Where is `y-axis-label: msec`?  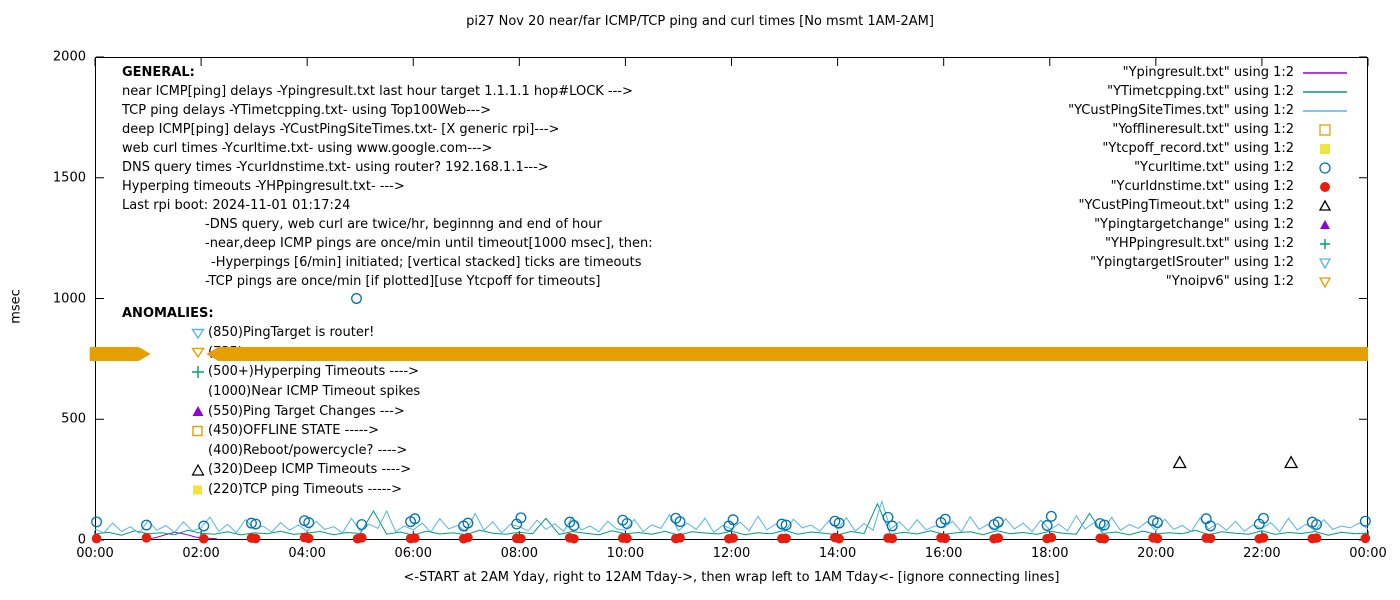
y-axis-label: msec is located at coordinates (16, 306).